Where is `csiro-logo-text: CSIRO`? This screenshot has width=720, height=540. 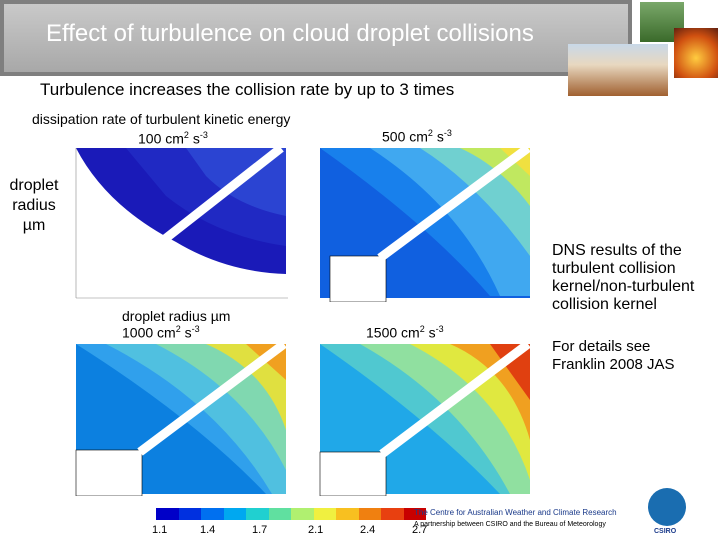 csiro-logo-text: CSIRO is located at coordinates (665, 531).